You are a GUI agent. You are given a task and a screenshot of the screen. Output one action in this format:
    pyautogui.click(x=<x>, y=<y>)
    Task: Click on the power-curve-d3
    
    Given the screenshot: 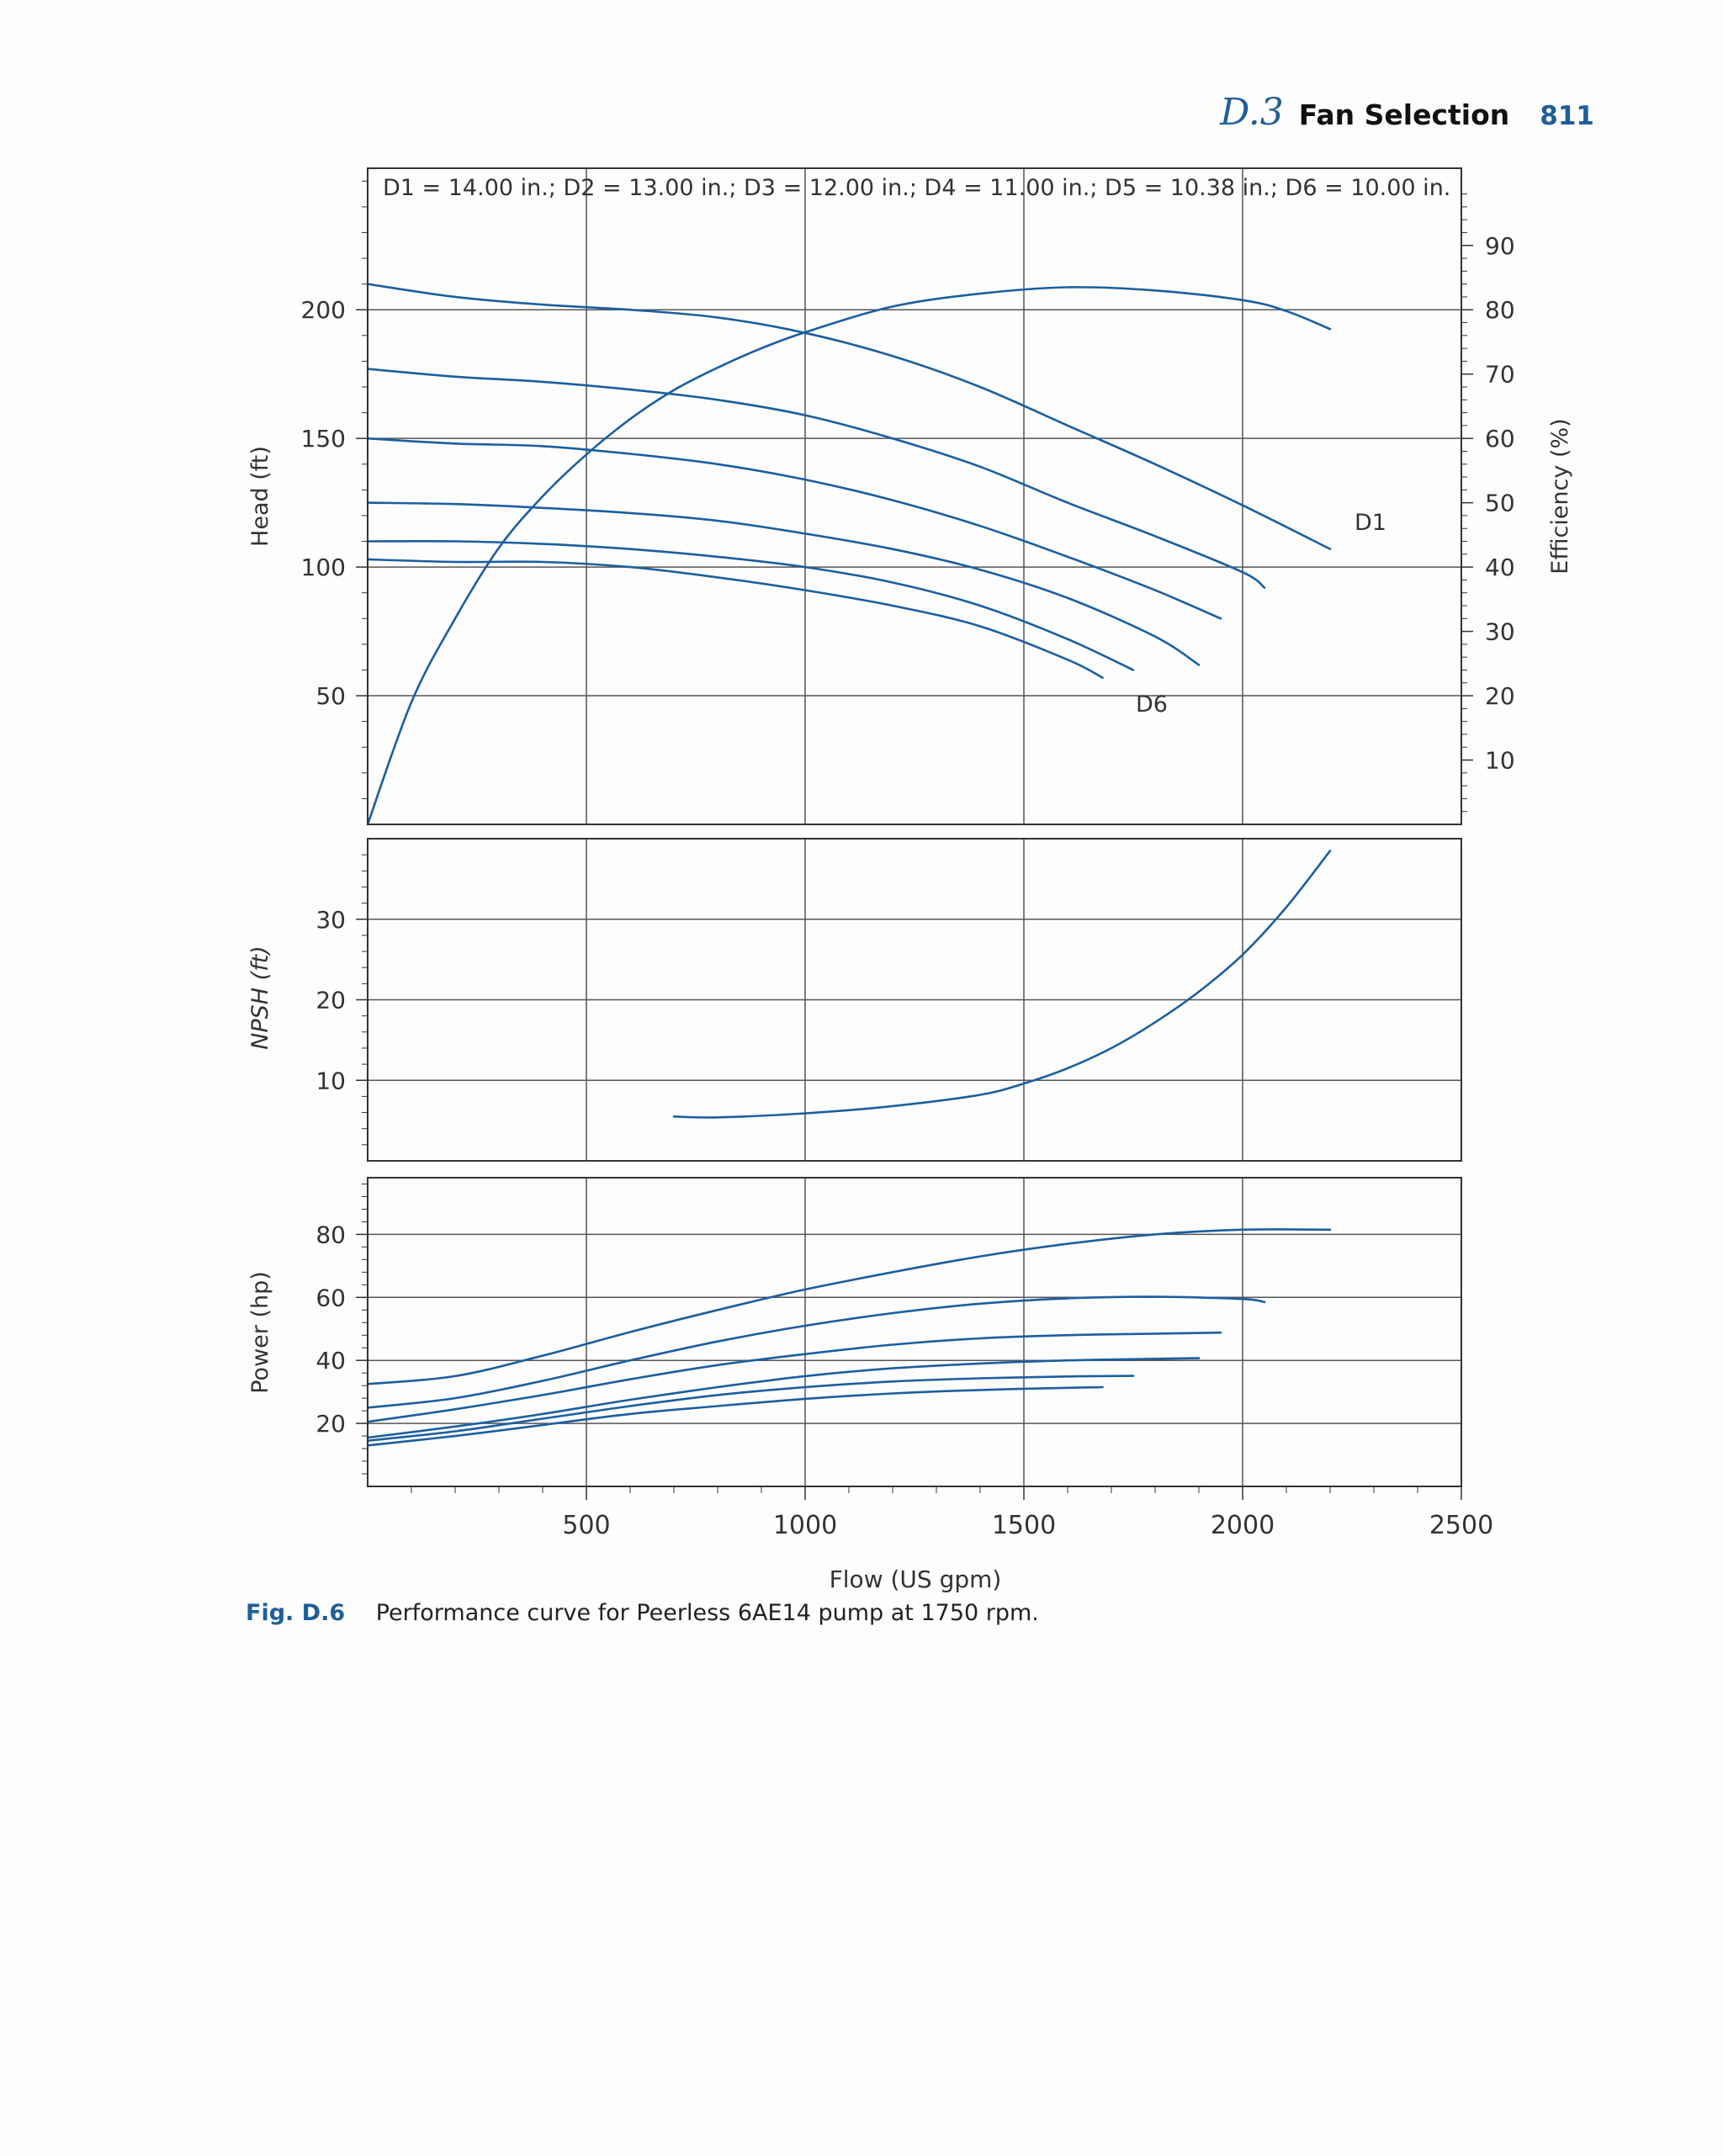 What is the action you would take?
    pyautogui.click(x=794, y=1377)
    